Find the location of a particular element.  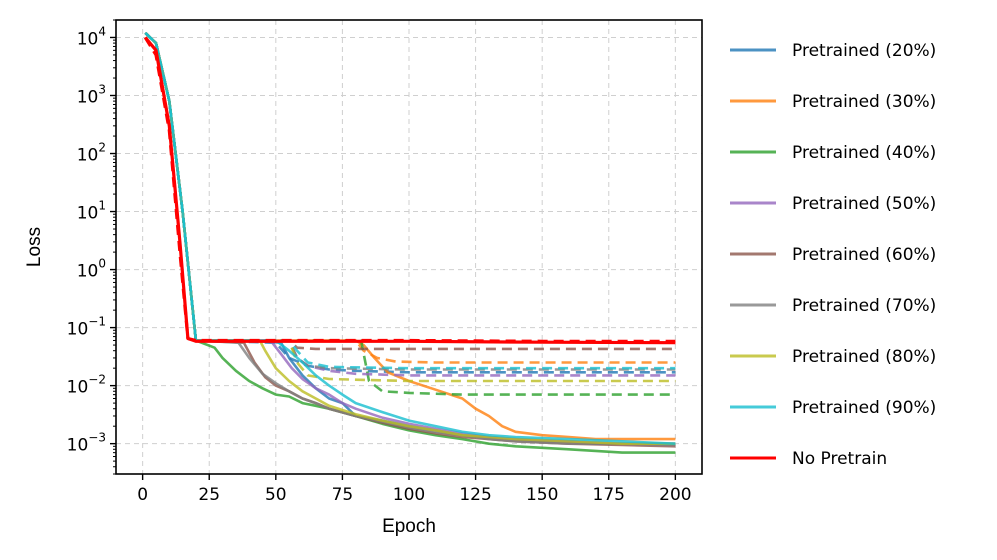

y-tick-label: 10⁰ is located at coordinates (91, 269).